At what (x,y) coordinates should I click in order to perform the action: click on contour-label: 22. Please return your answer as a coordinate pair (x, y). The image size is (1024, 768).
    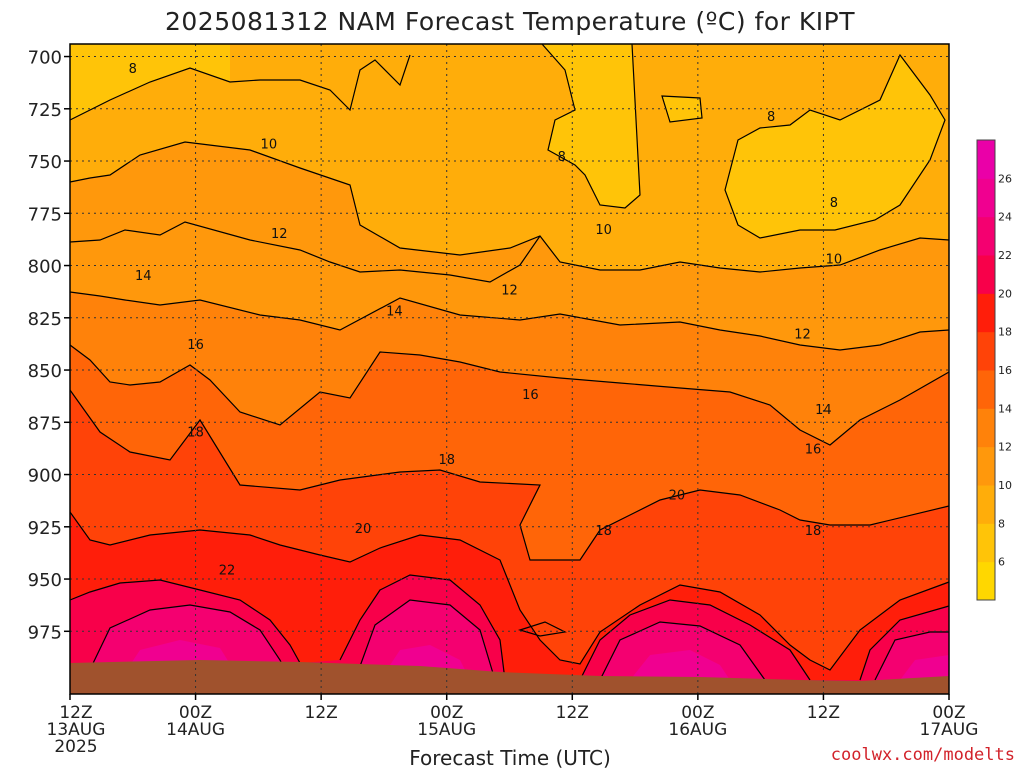
    Looking at the image, I should click on (227, 571).